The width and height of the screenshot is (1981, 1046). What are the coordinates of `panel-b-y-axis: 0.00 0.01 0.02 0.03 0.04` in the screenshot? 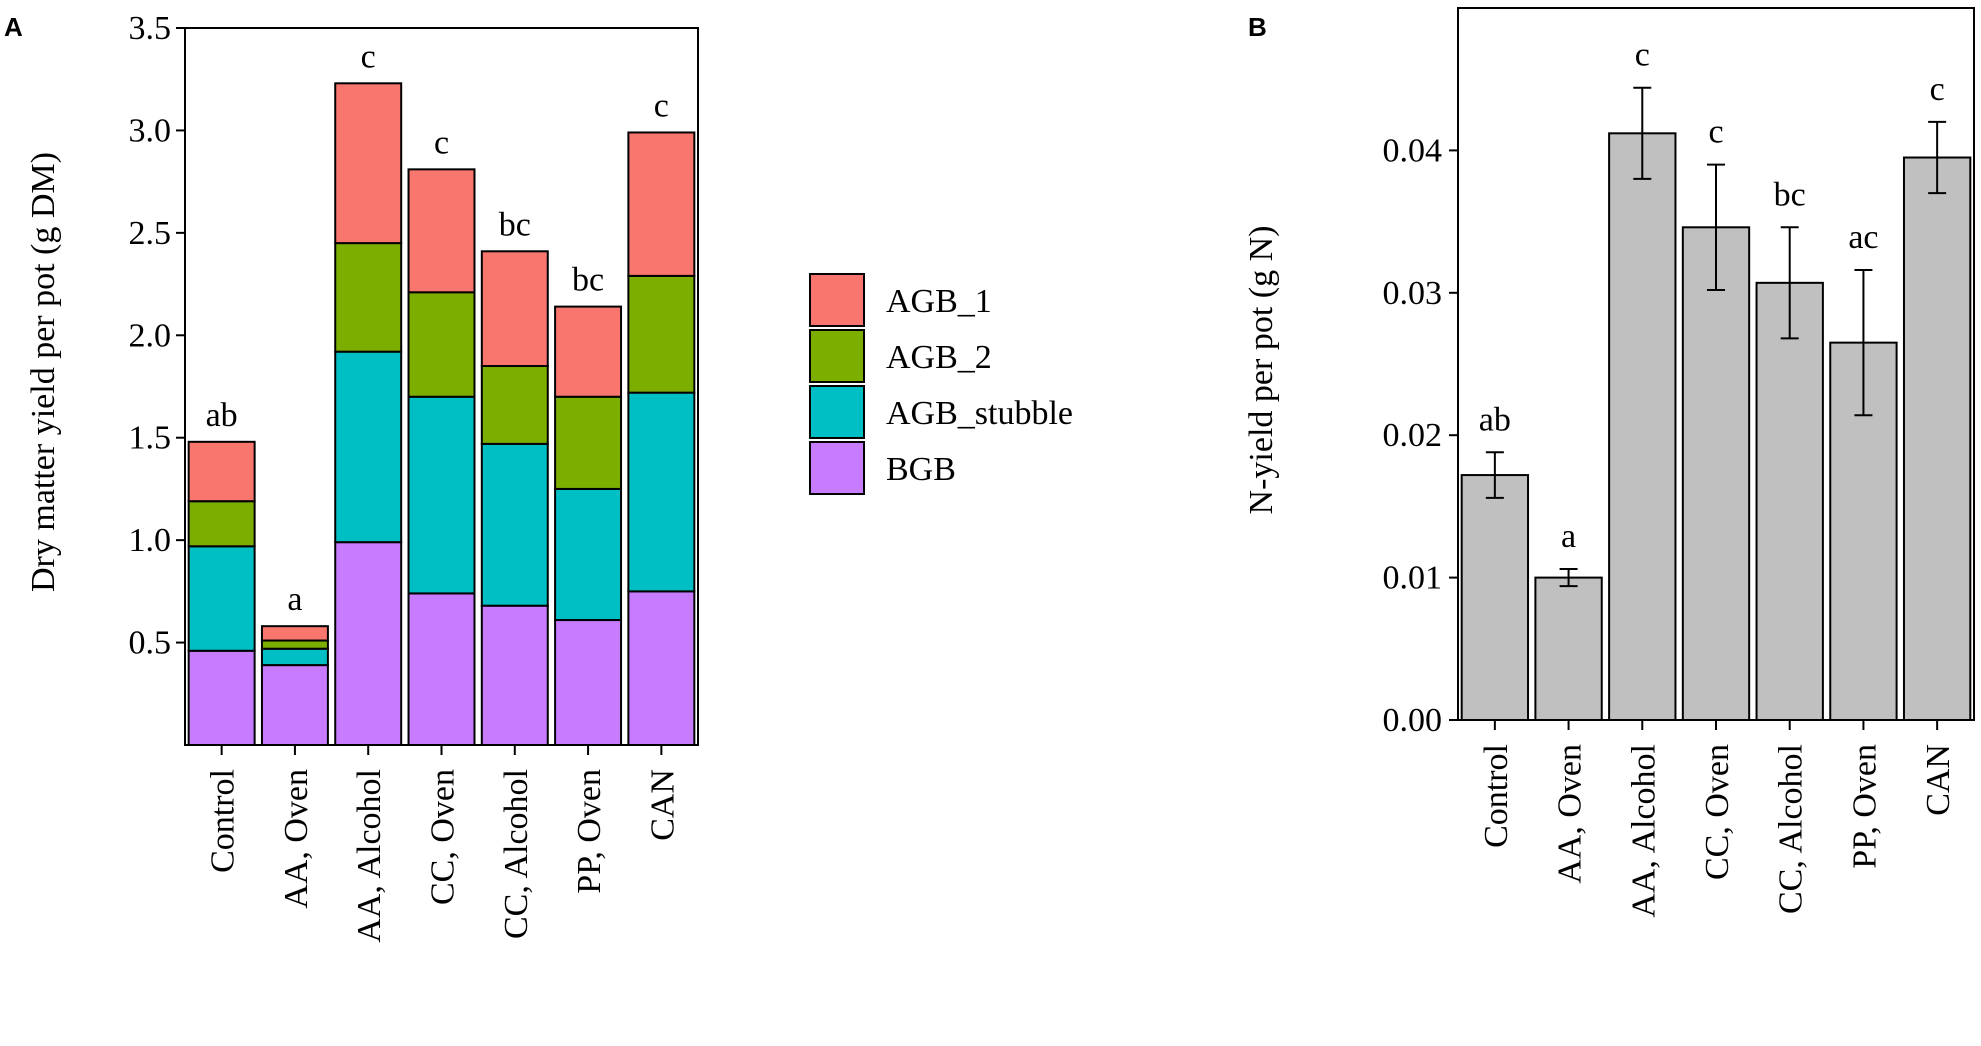 It's located at (1420, 435).